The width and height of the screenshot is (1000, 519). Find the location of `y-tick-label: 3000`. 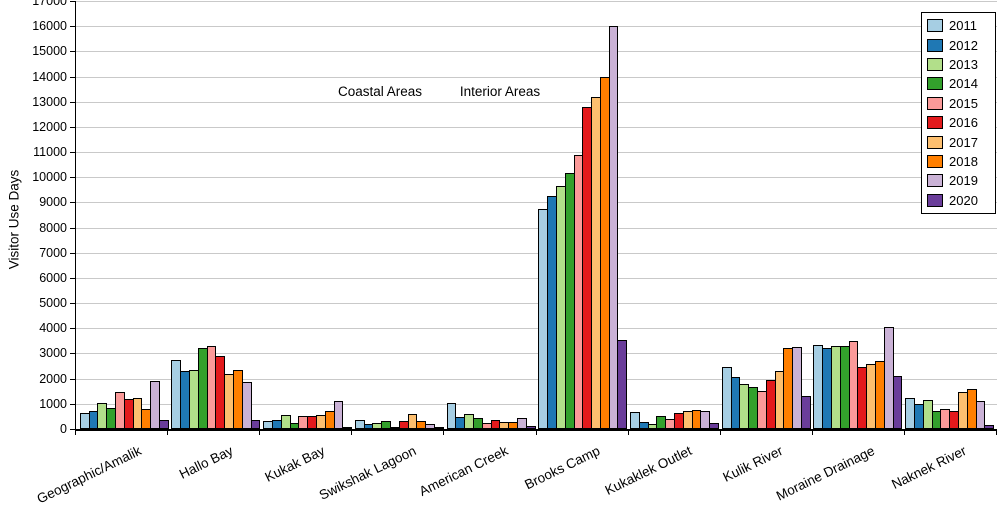

y-tick-label: 3000 is located at coordinates (53, 353).